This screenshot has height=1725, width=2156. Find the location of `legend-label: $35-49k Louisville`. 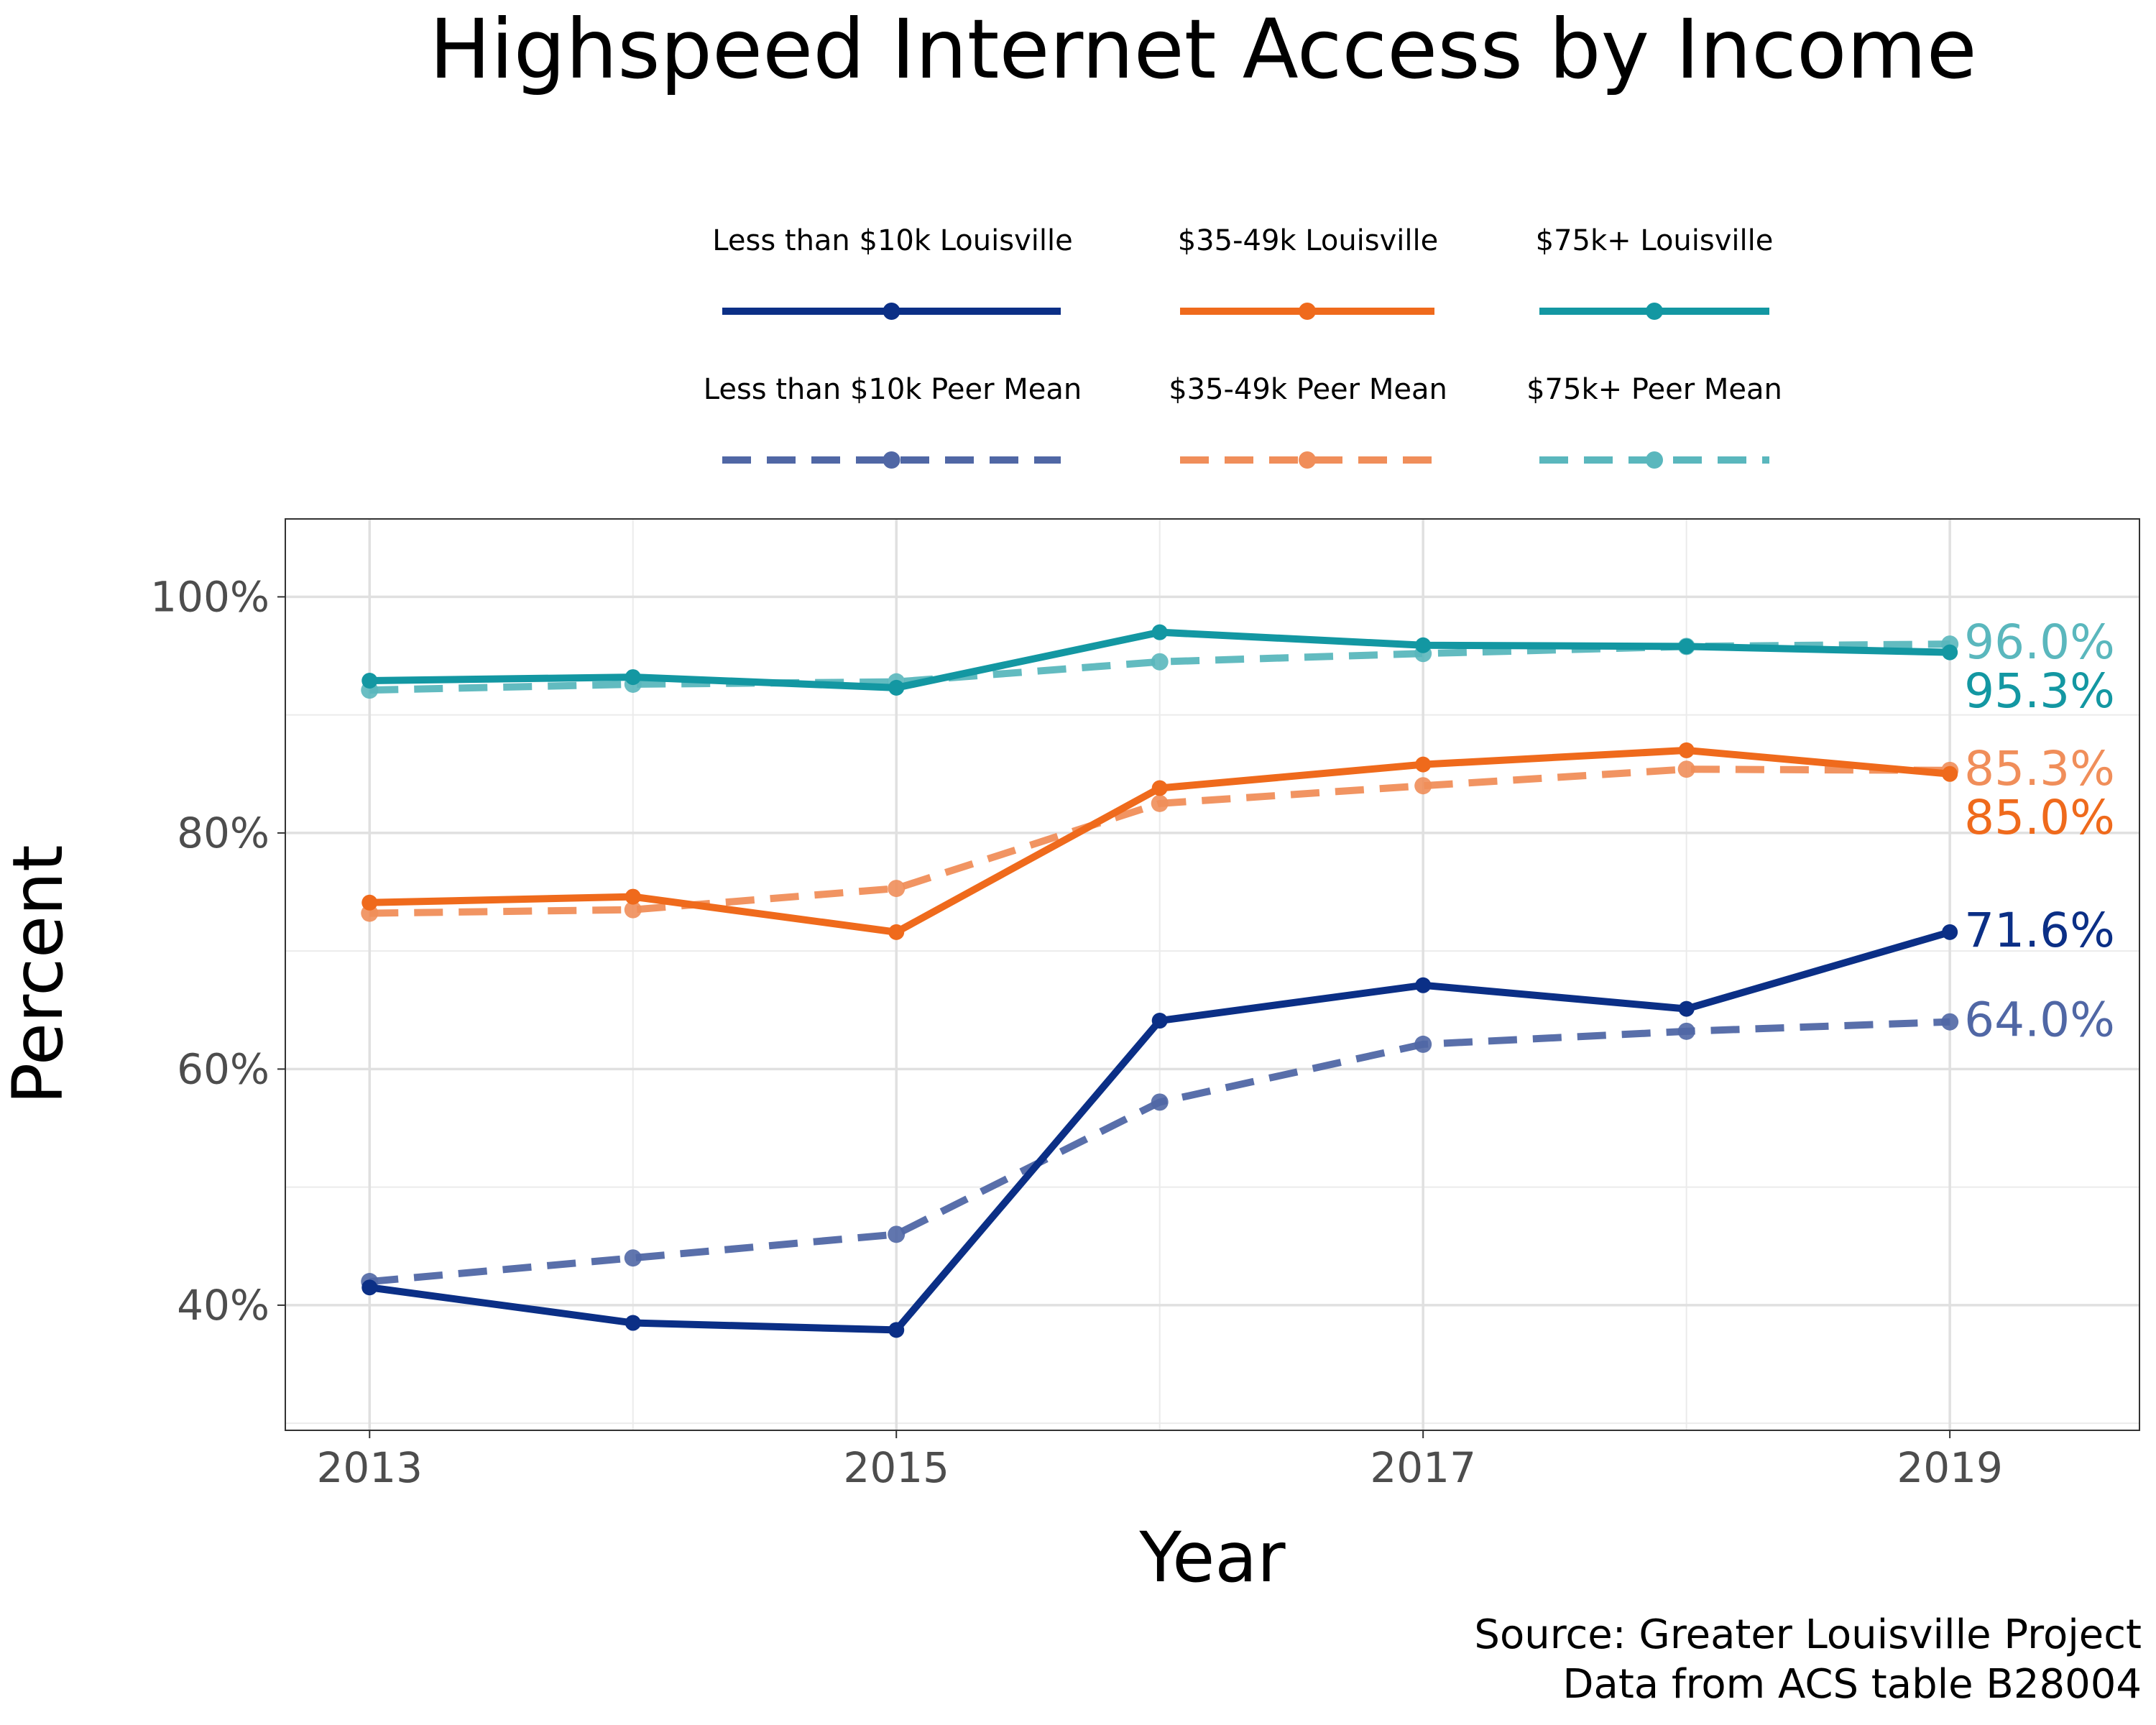

legend-label: $35-49k Louisville is located at coordinates (1309, 240).